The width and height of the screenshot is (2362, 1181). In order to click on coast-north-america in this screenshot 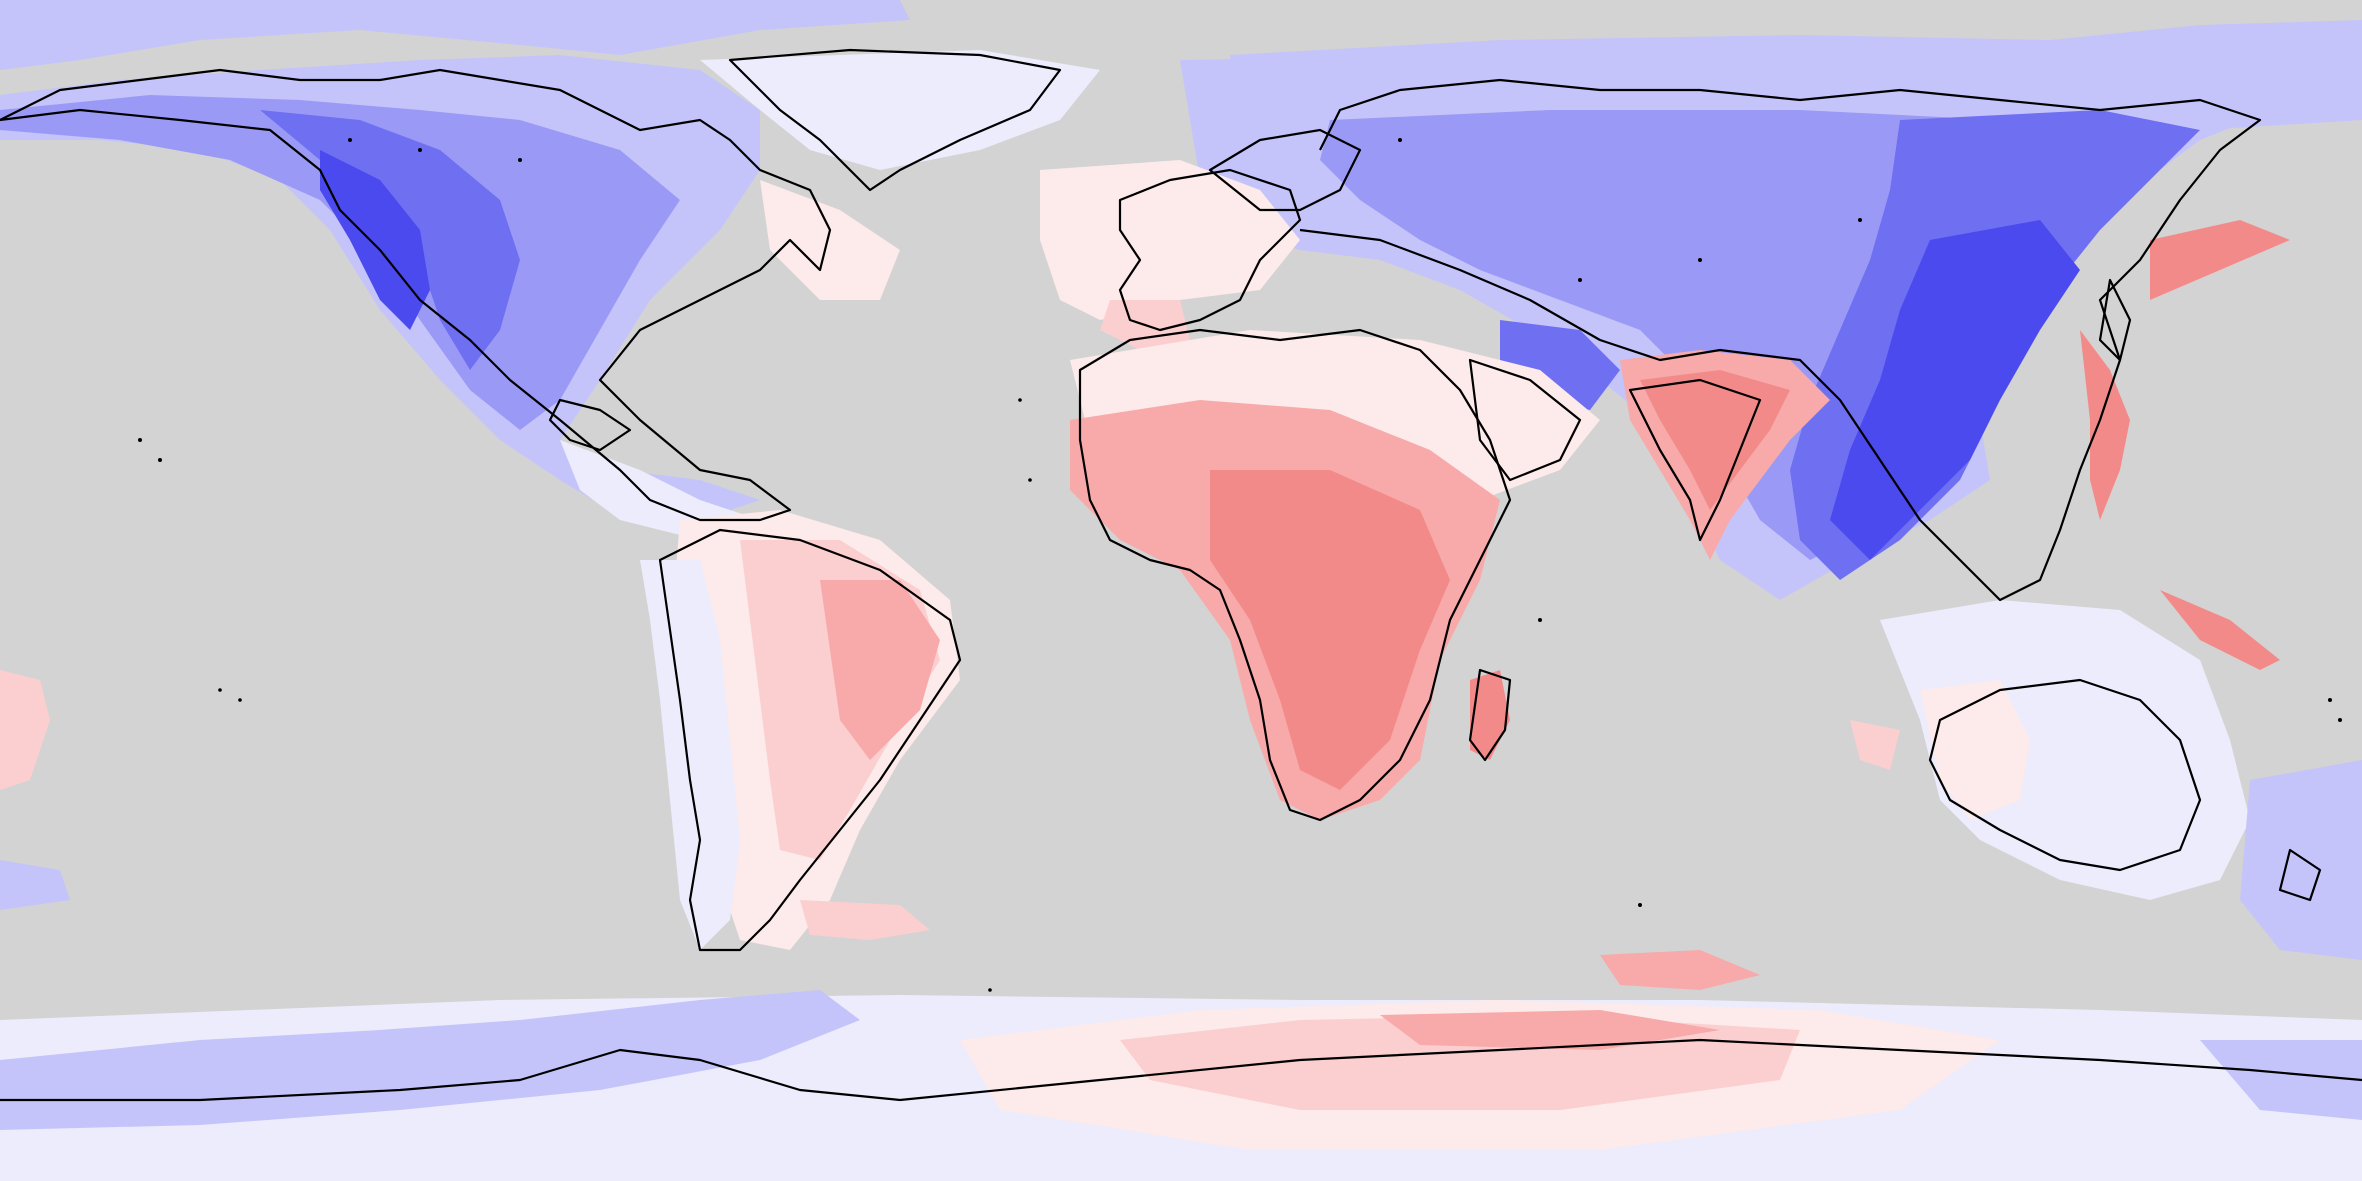, I will do `click(416, 295)`.